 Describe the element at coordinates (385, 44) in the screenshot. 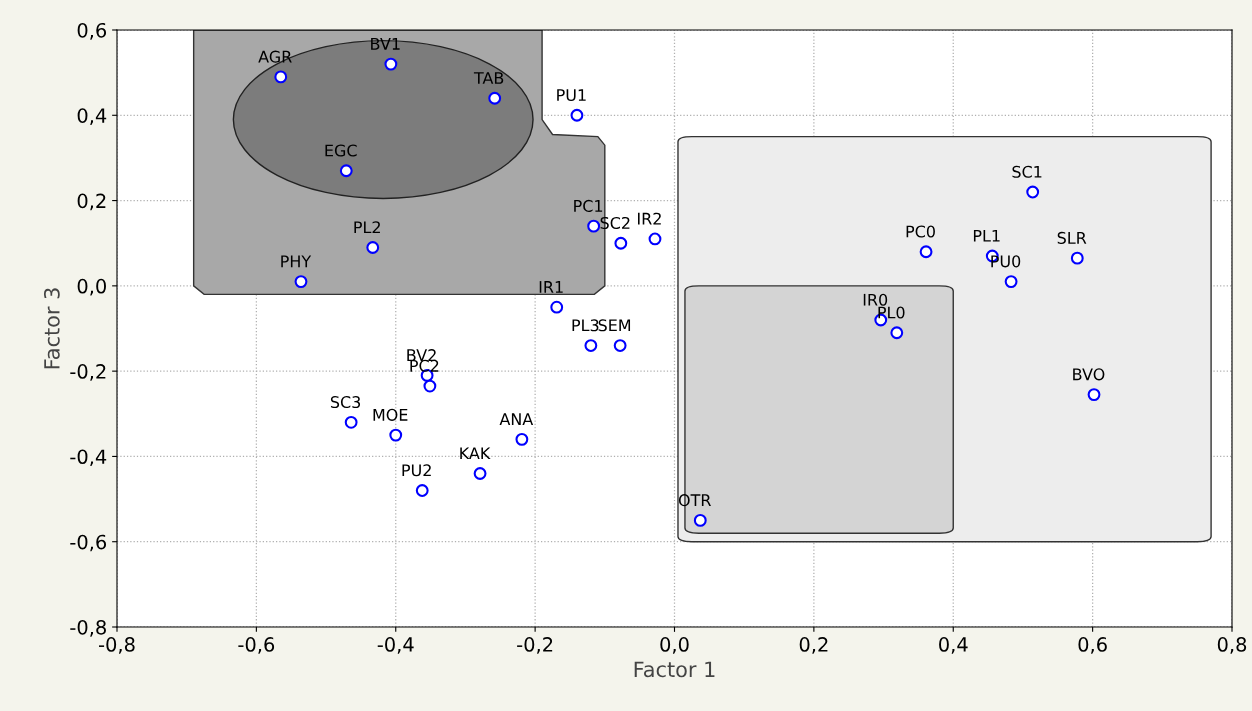

I see `annotation: BV1` at that location.